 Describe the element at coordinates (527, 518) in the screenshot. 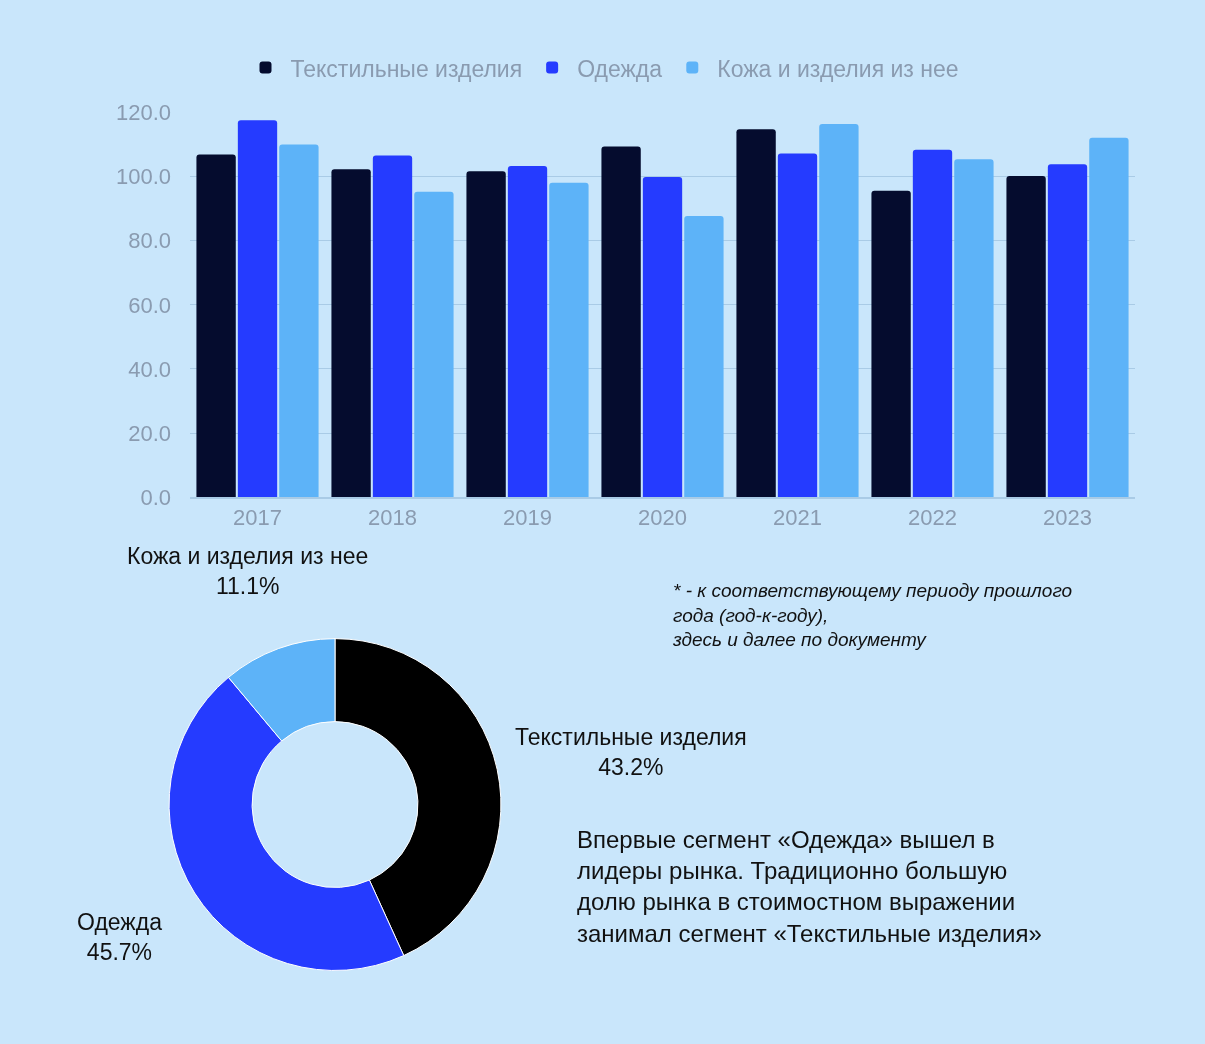

I see `x-tick-label: 2019` at that location.